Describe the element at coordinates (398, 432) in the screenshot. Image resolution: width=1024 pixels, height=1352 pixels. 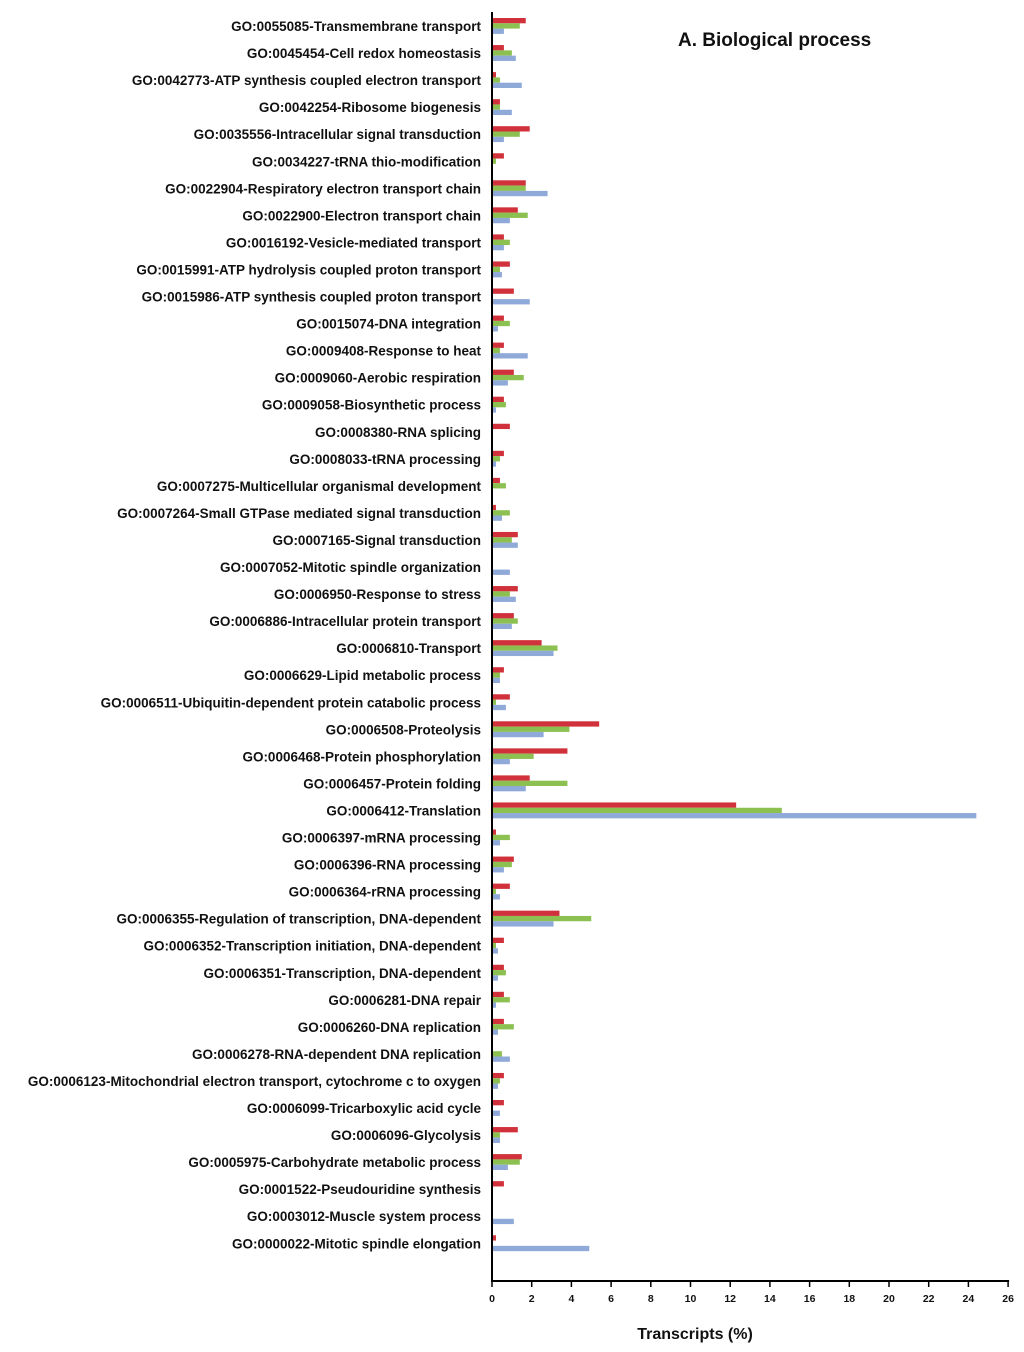
I see `category-label: GO:0008380-RNA splicing` at that location.